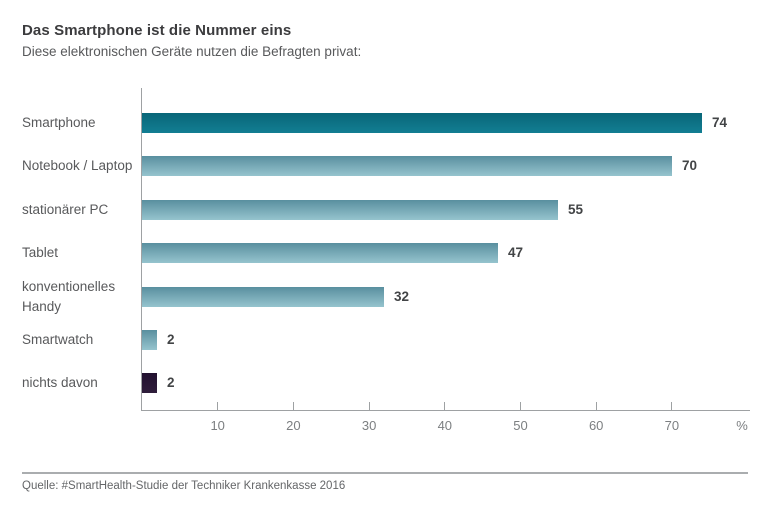 The height and width of the screenshot is (516, 770). I want to click on chart-title: Das Smartphone ist die Nummer eins, so click(157, 30).